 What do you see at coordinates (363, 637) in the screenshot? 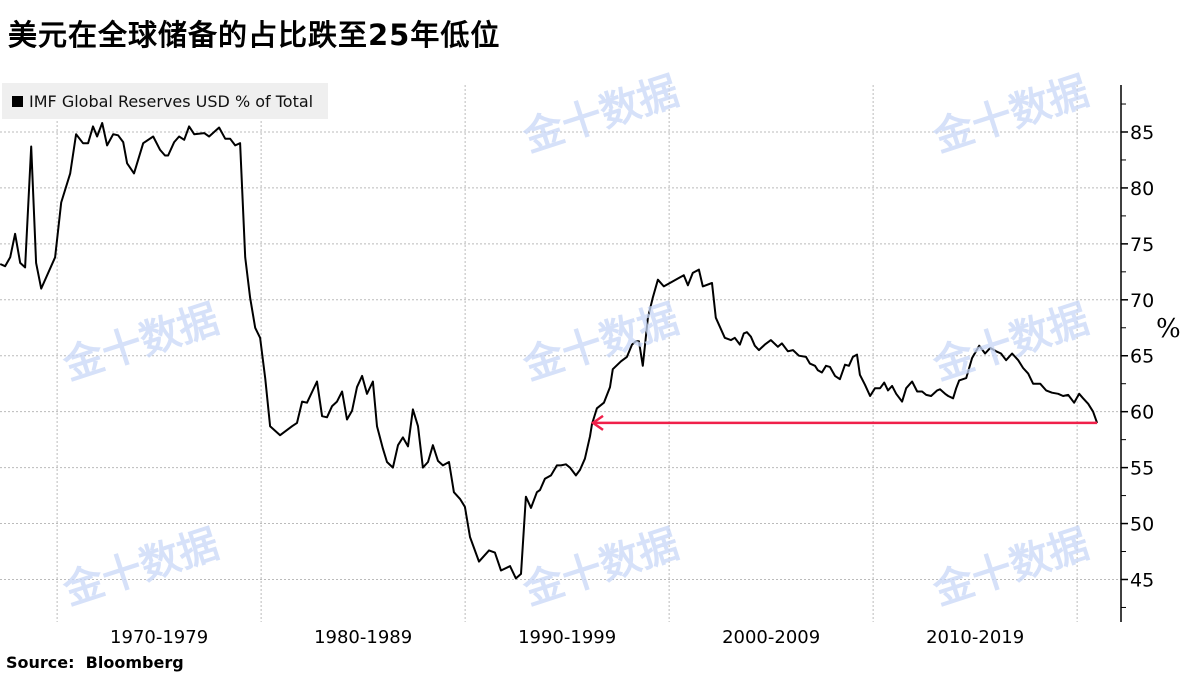
I see `x-tick-label: 1980-1989` at bounding box center [363, 637].